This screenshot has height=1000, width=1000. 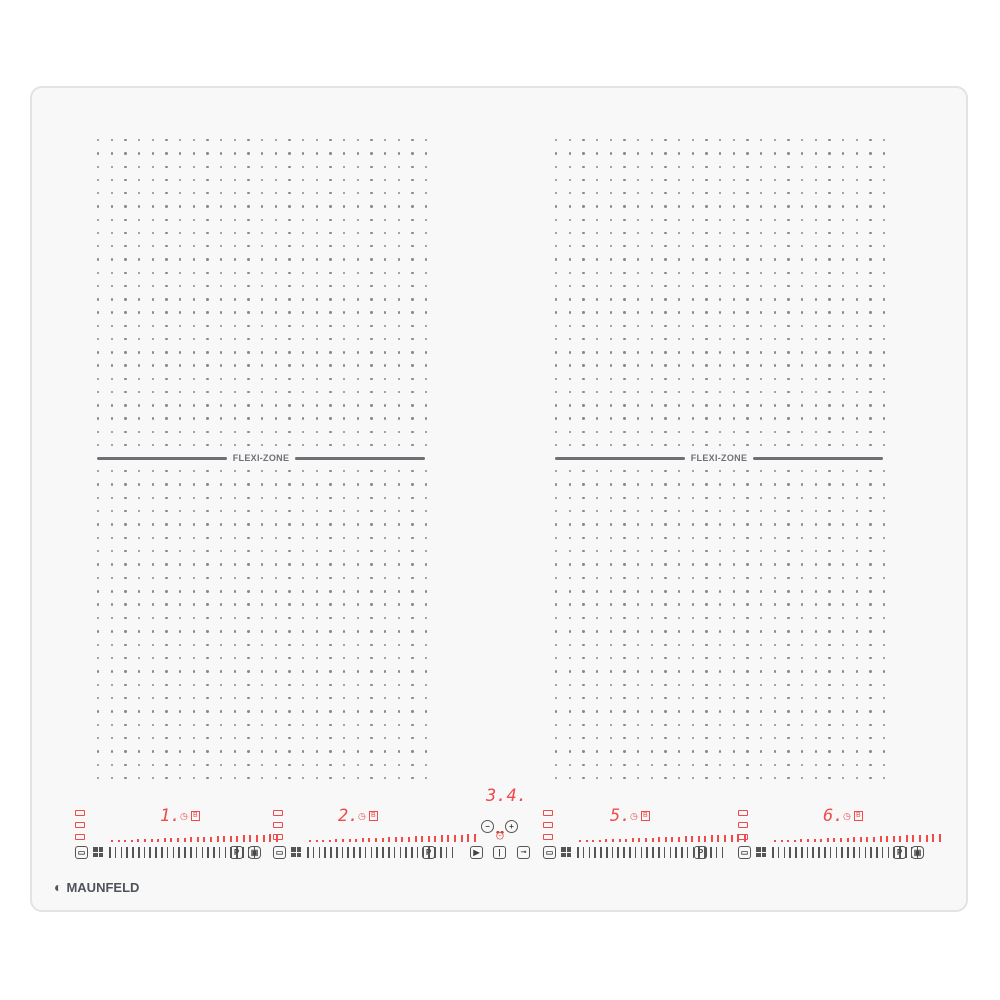 What do you see at coordinates (499, 852) in the screenshot?
I see `power-icon: |` at bounding box center [499, 852].